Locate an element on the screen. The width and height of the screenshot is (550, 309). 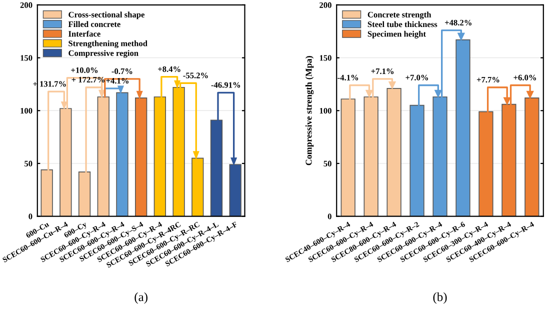
annotation: +7.7% is located at coordinates (488, 79).